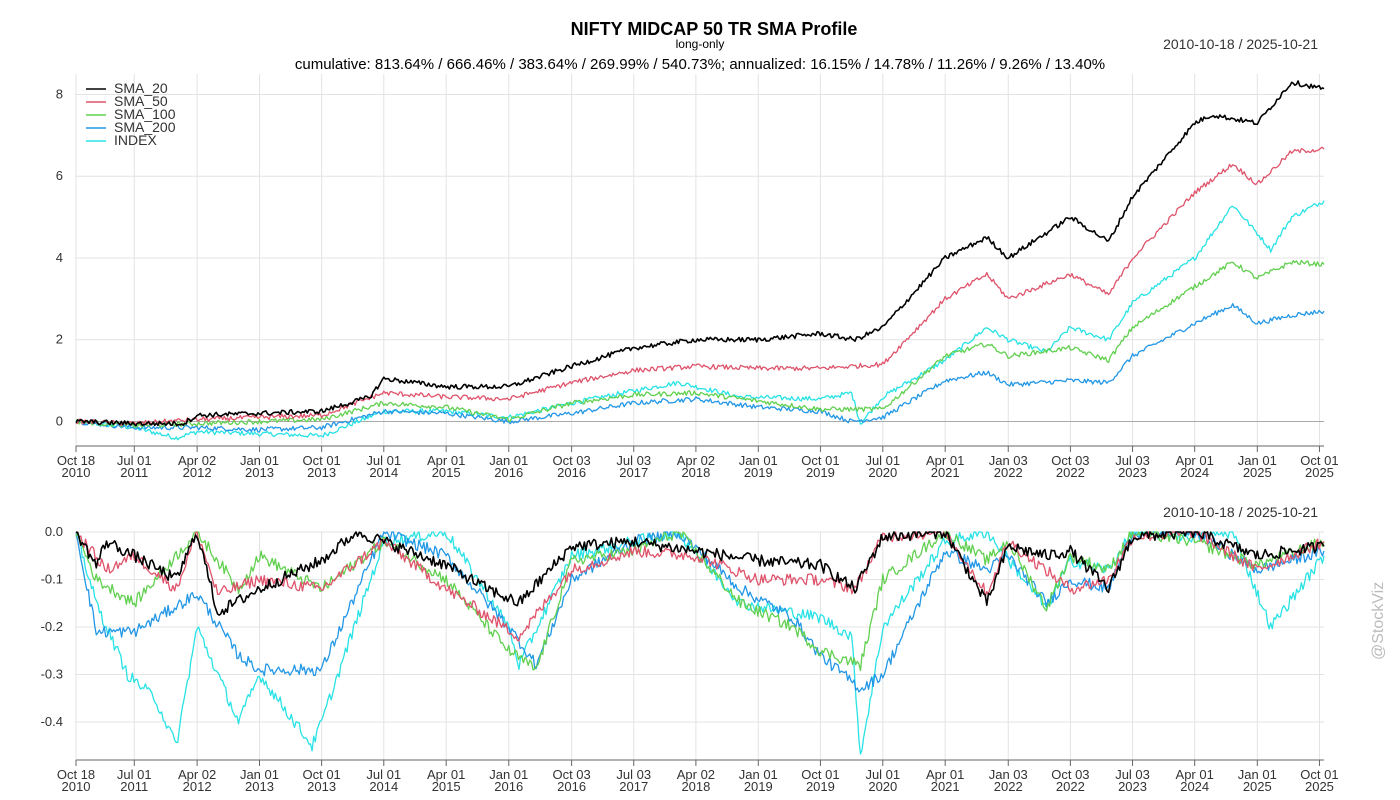 This screenshot has height=800, width=1400. What do you see at coordinates (54, 531) in the screenshot?
I see `y-tick-label: 0.0` at bounding box center [54, 531].